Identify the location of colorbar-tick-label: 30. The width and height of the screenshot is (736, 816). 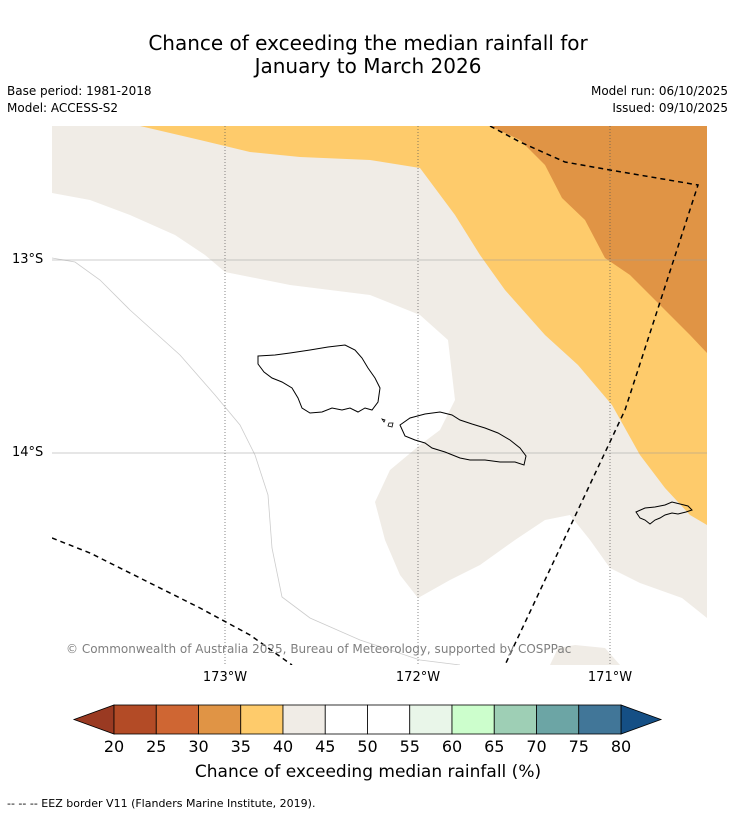
(198, 746).